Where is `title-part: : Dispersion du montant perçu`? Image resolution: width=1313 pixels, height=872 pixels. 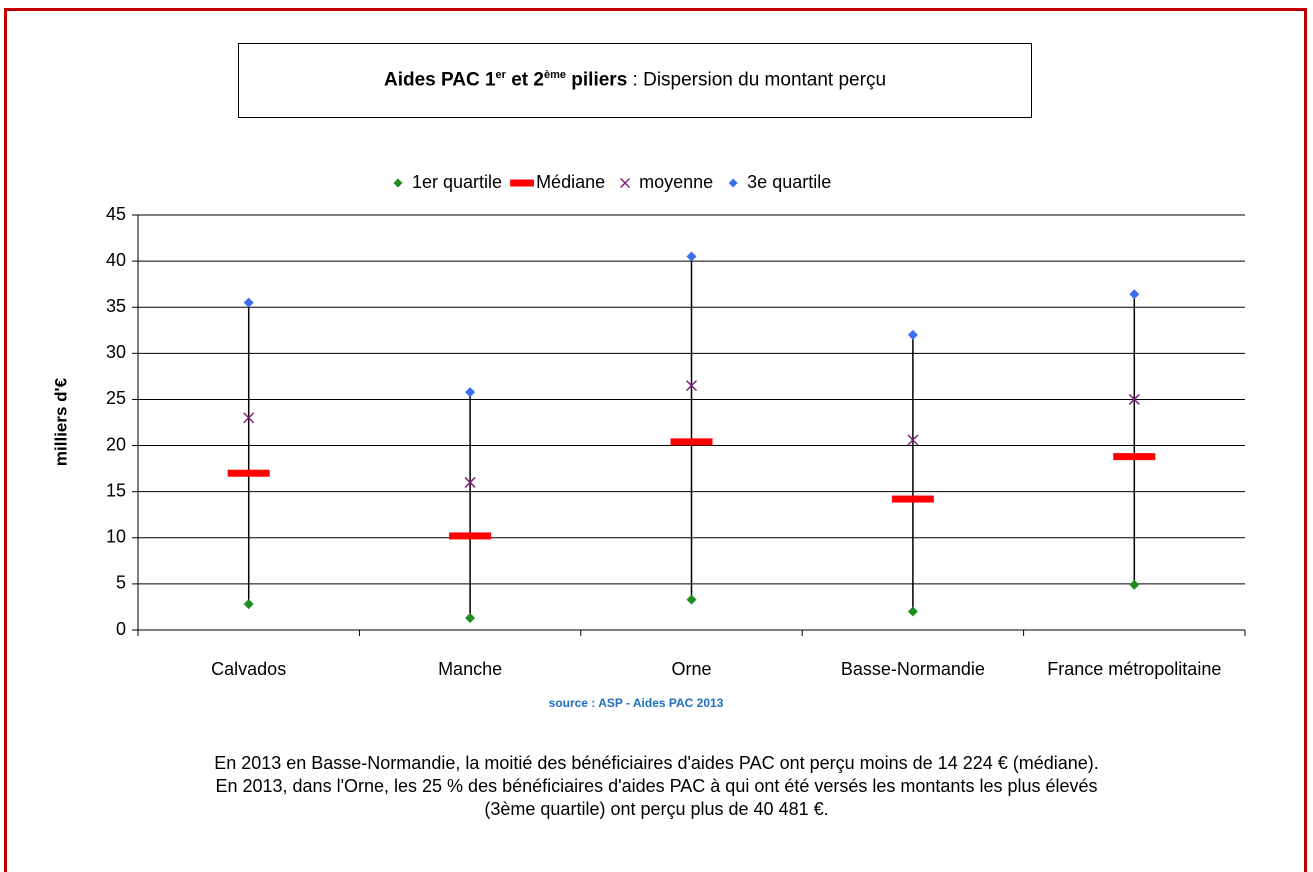 title-part: : Dispersion du montant perçu is located at coordinates (757, 80).